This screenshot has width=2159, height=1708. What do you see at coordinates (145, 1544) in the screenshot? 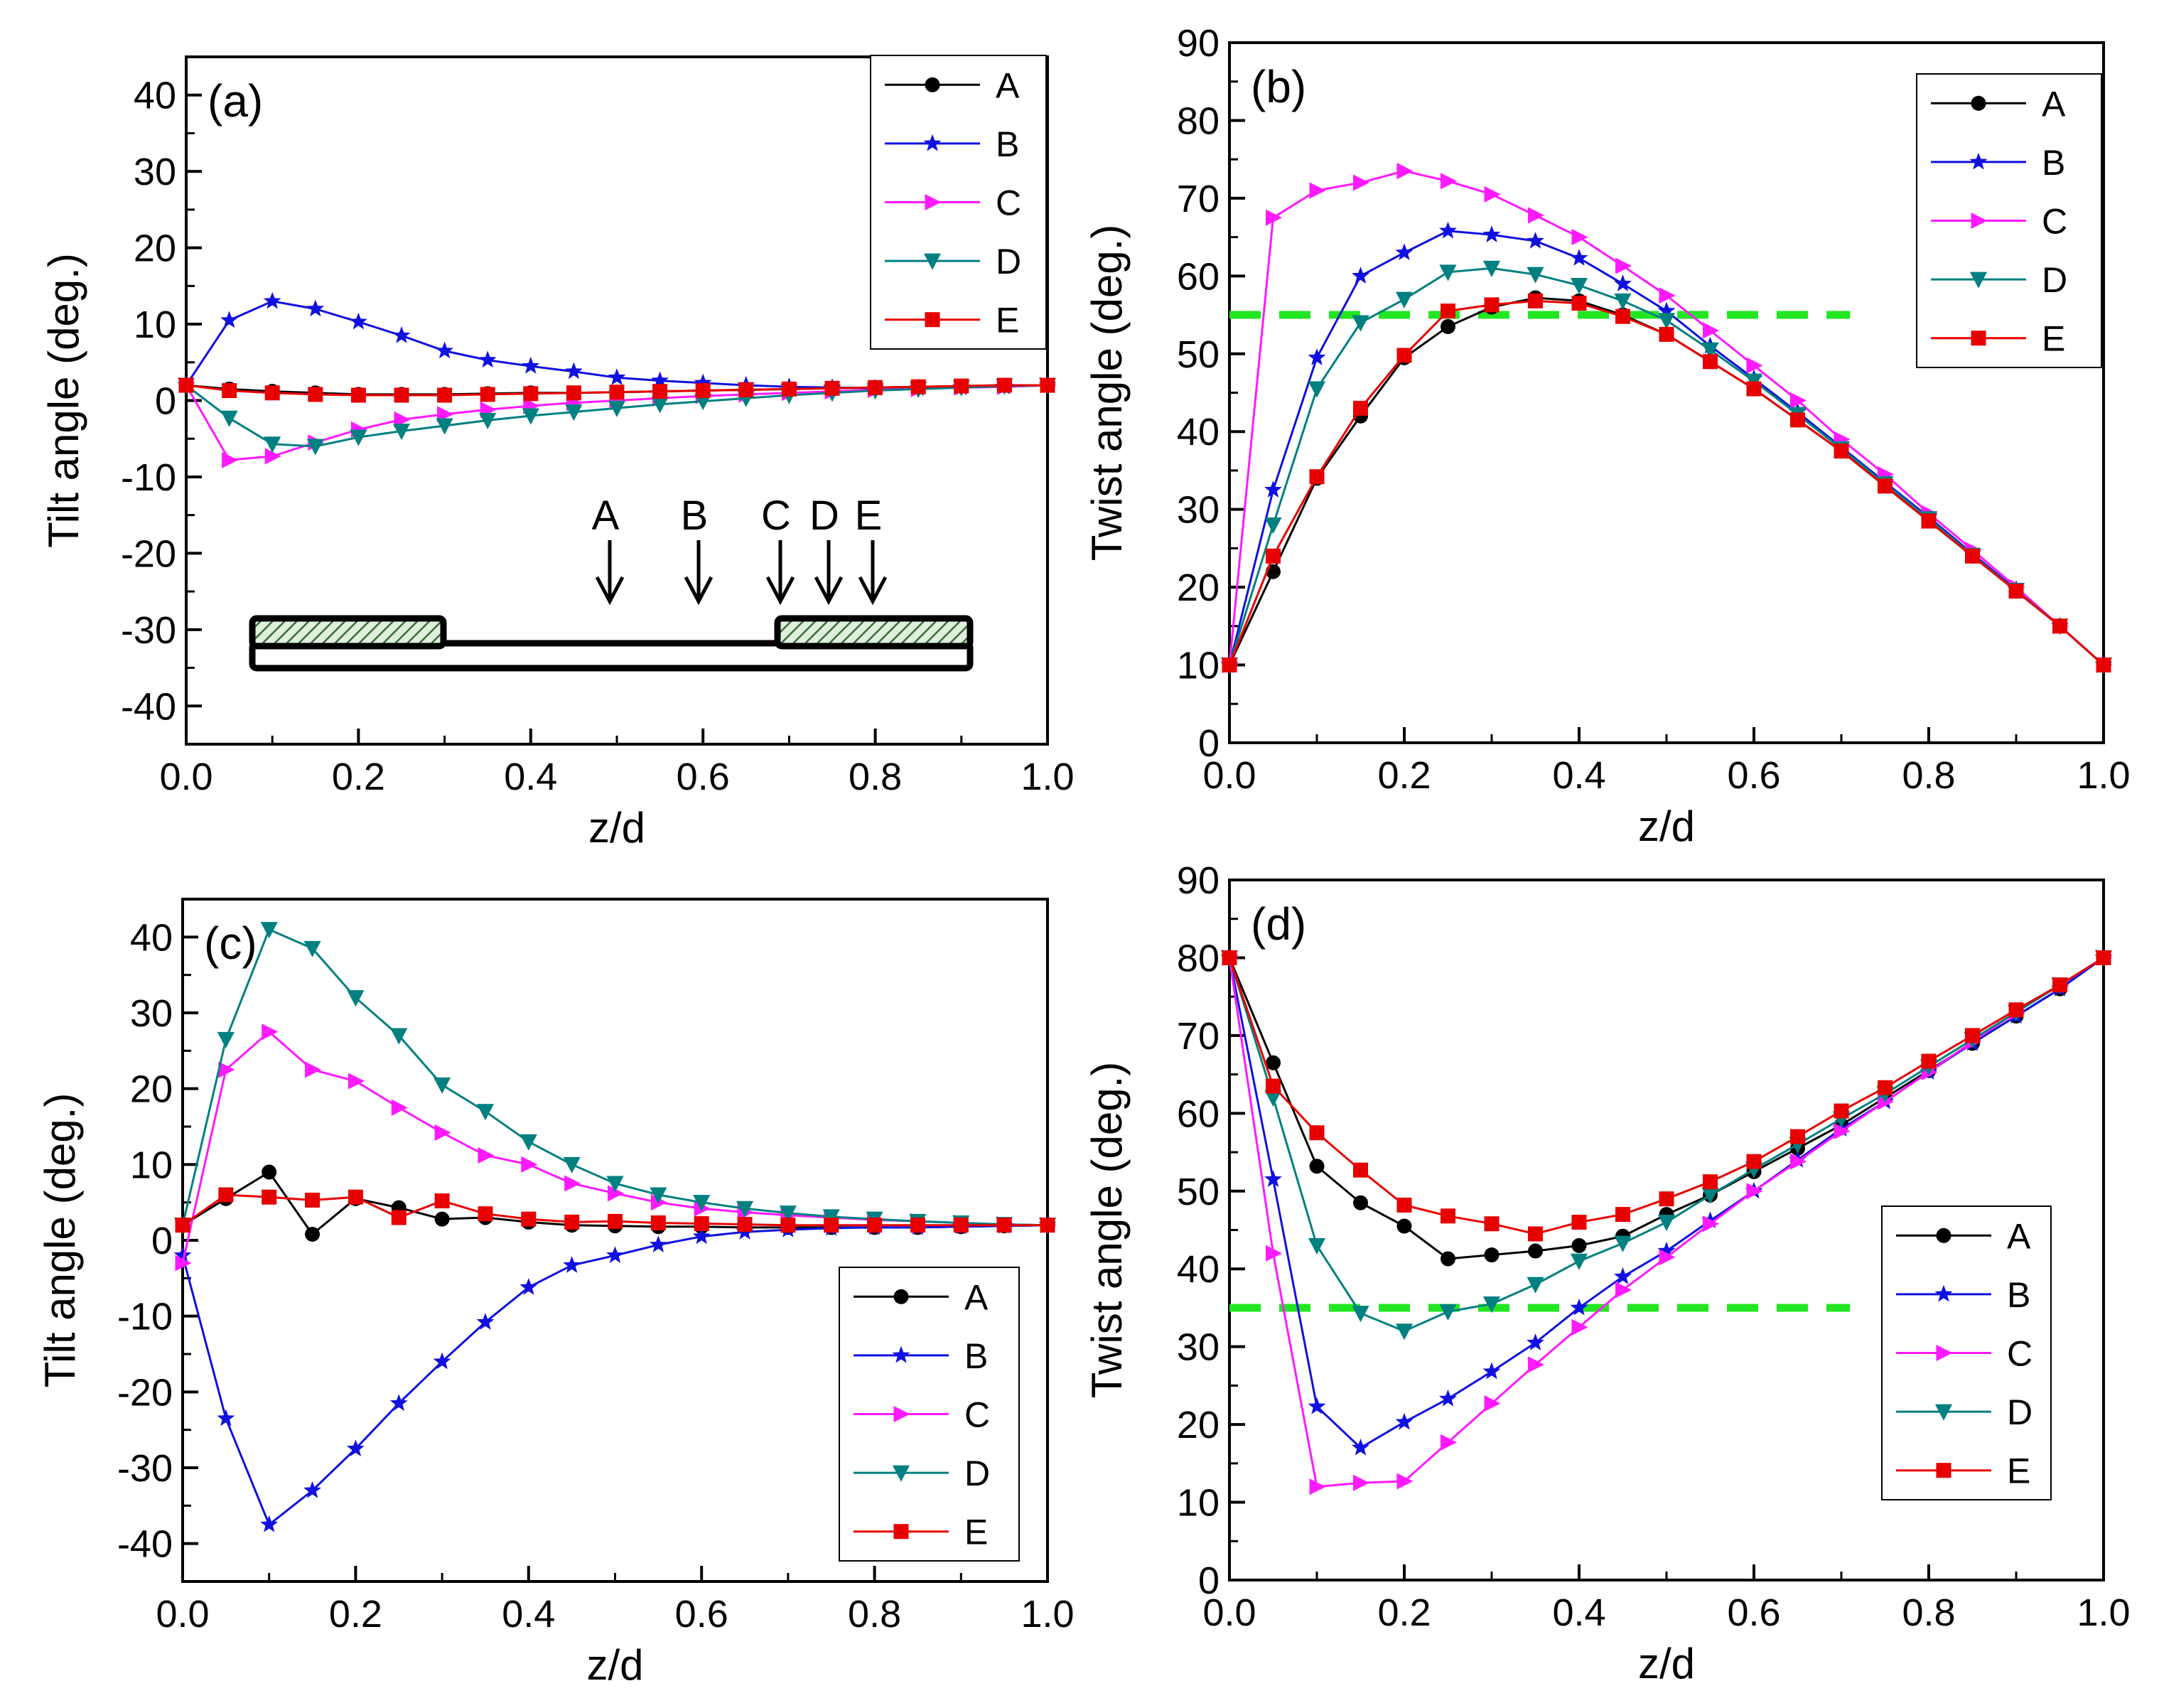
I see `y-tick-label: -40` at bounding box center [145, 1544].